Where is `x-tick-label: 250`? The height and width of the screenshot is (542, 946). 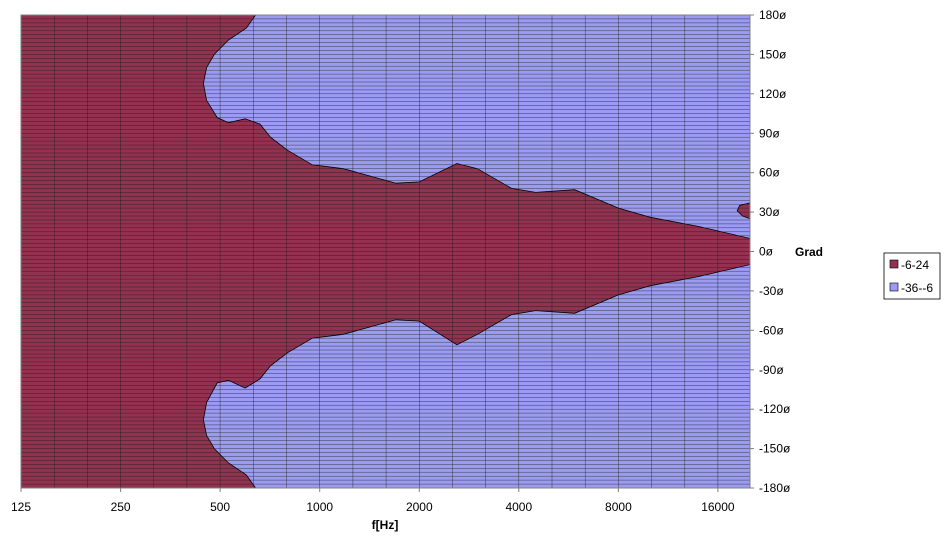 x-tick-label: 250 is located at coordinates (121, 507).